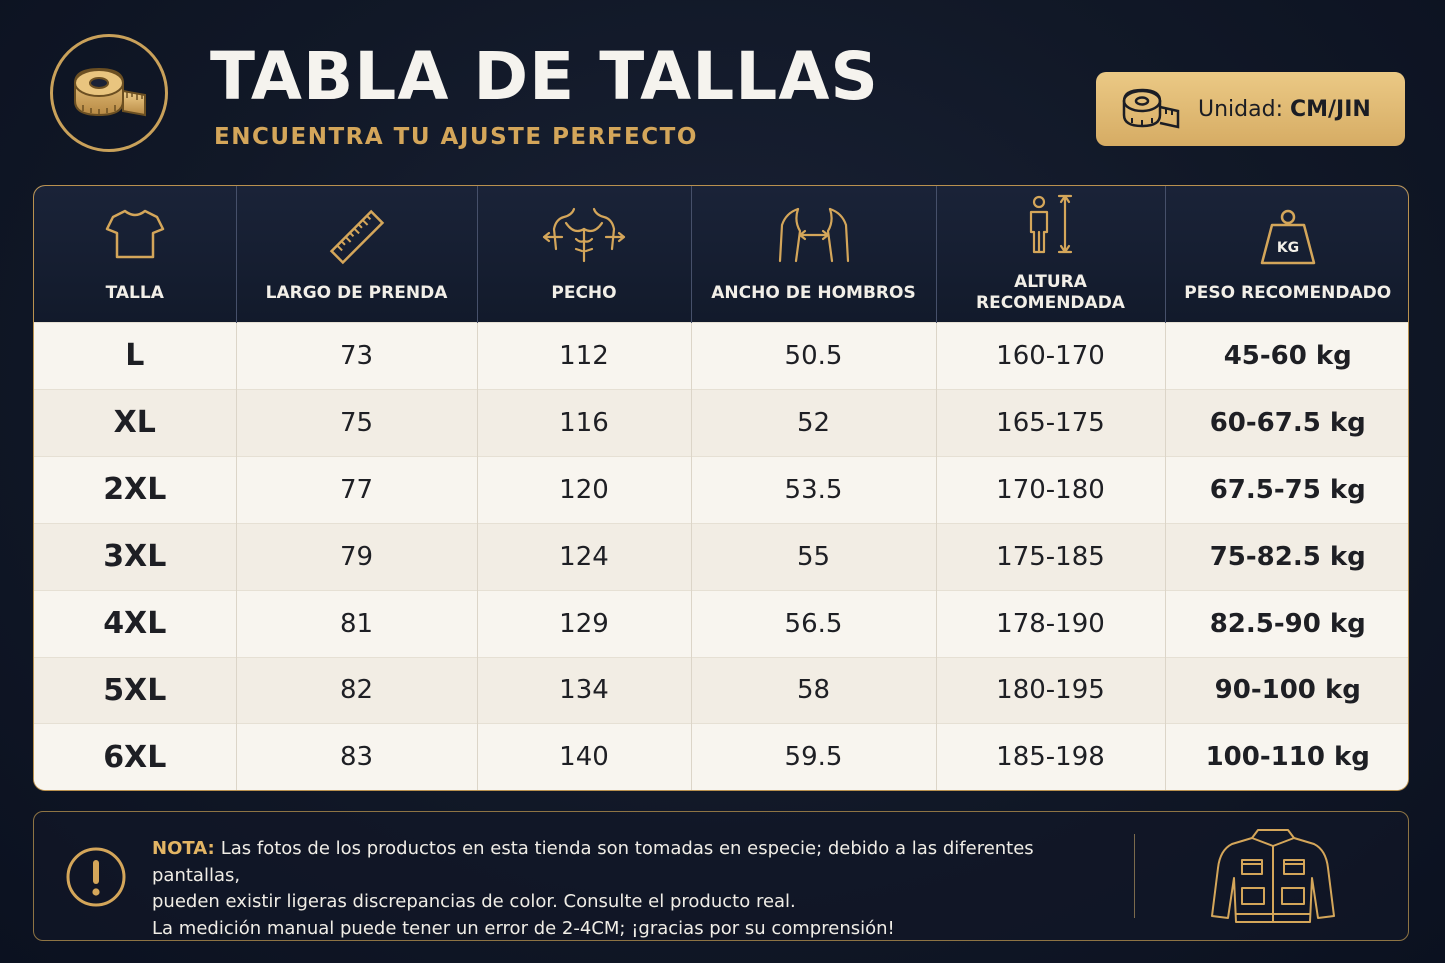 The height and width of the screenshot is (963, 1445). What do you see at coordinates (356, 556) in the screenshot?
I see `length-cell: 79` at bounding box center [356, 556].